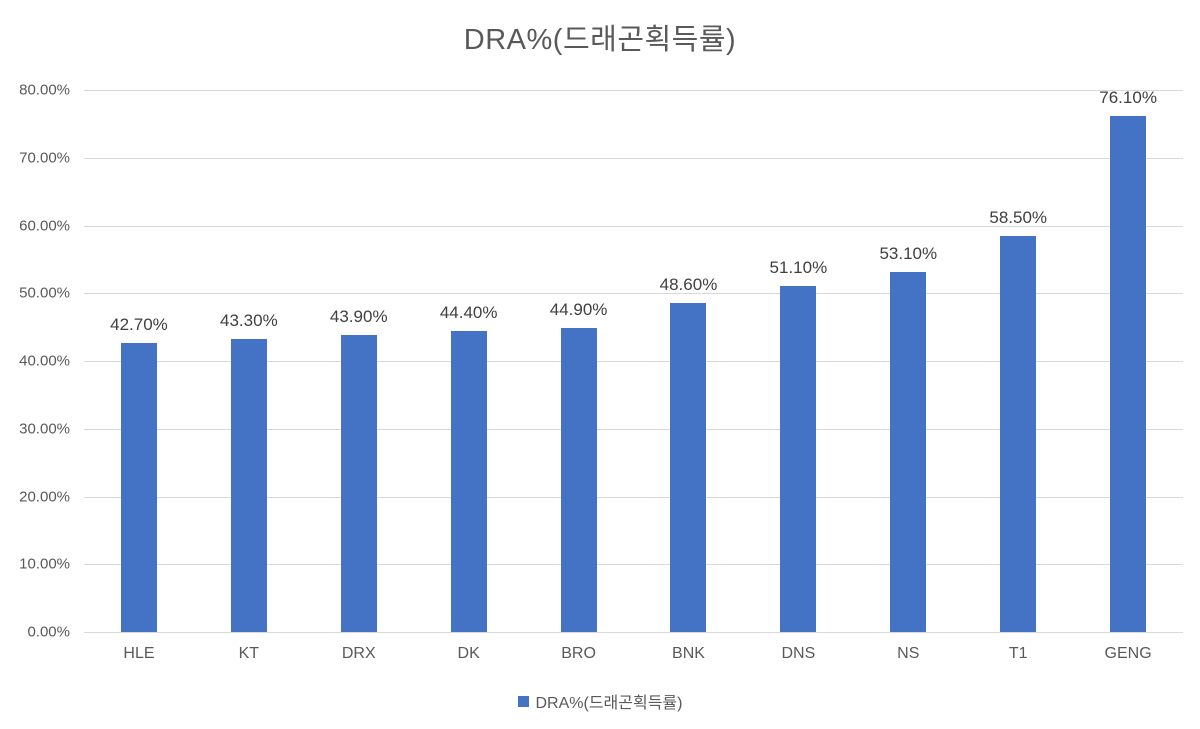 The width and height of the screenshot is (1200, 729). I want to click on bar-slot-drx: 43.90%, so click(359, 361).